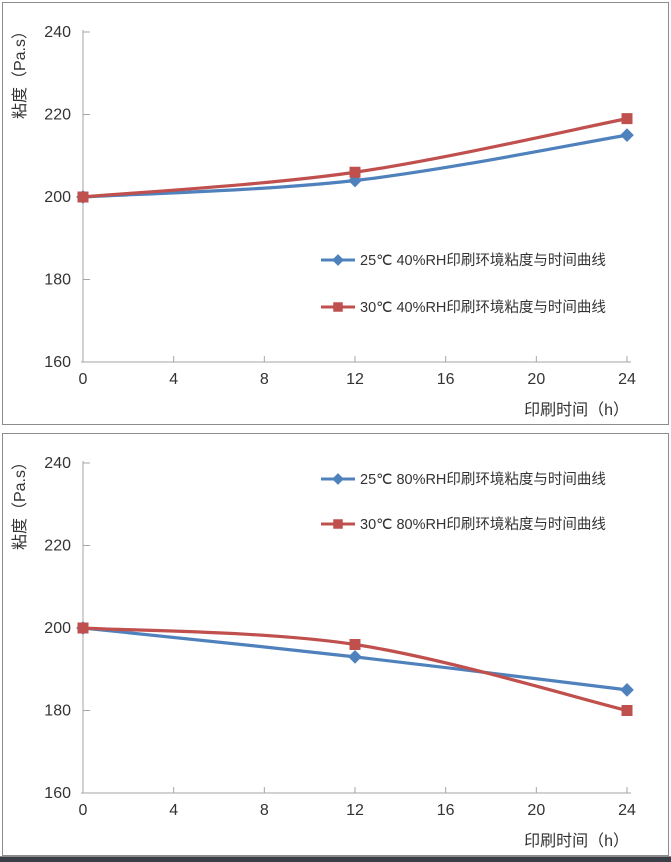 The image size is (671, 862). I want to click on legend-item: 25℃ 80%RH印刷环境粘度与时间曲线, so click(463, 479).